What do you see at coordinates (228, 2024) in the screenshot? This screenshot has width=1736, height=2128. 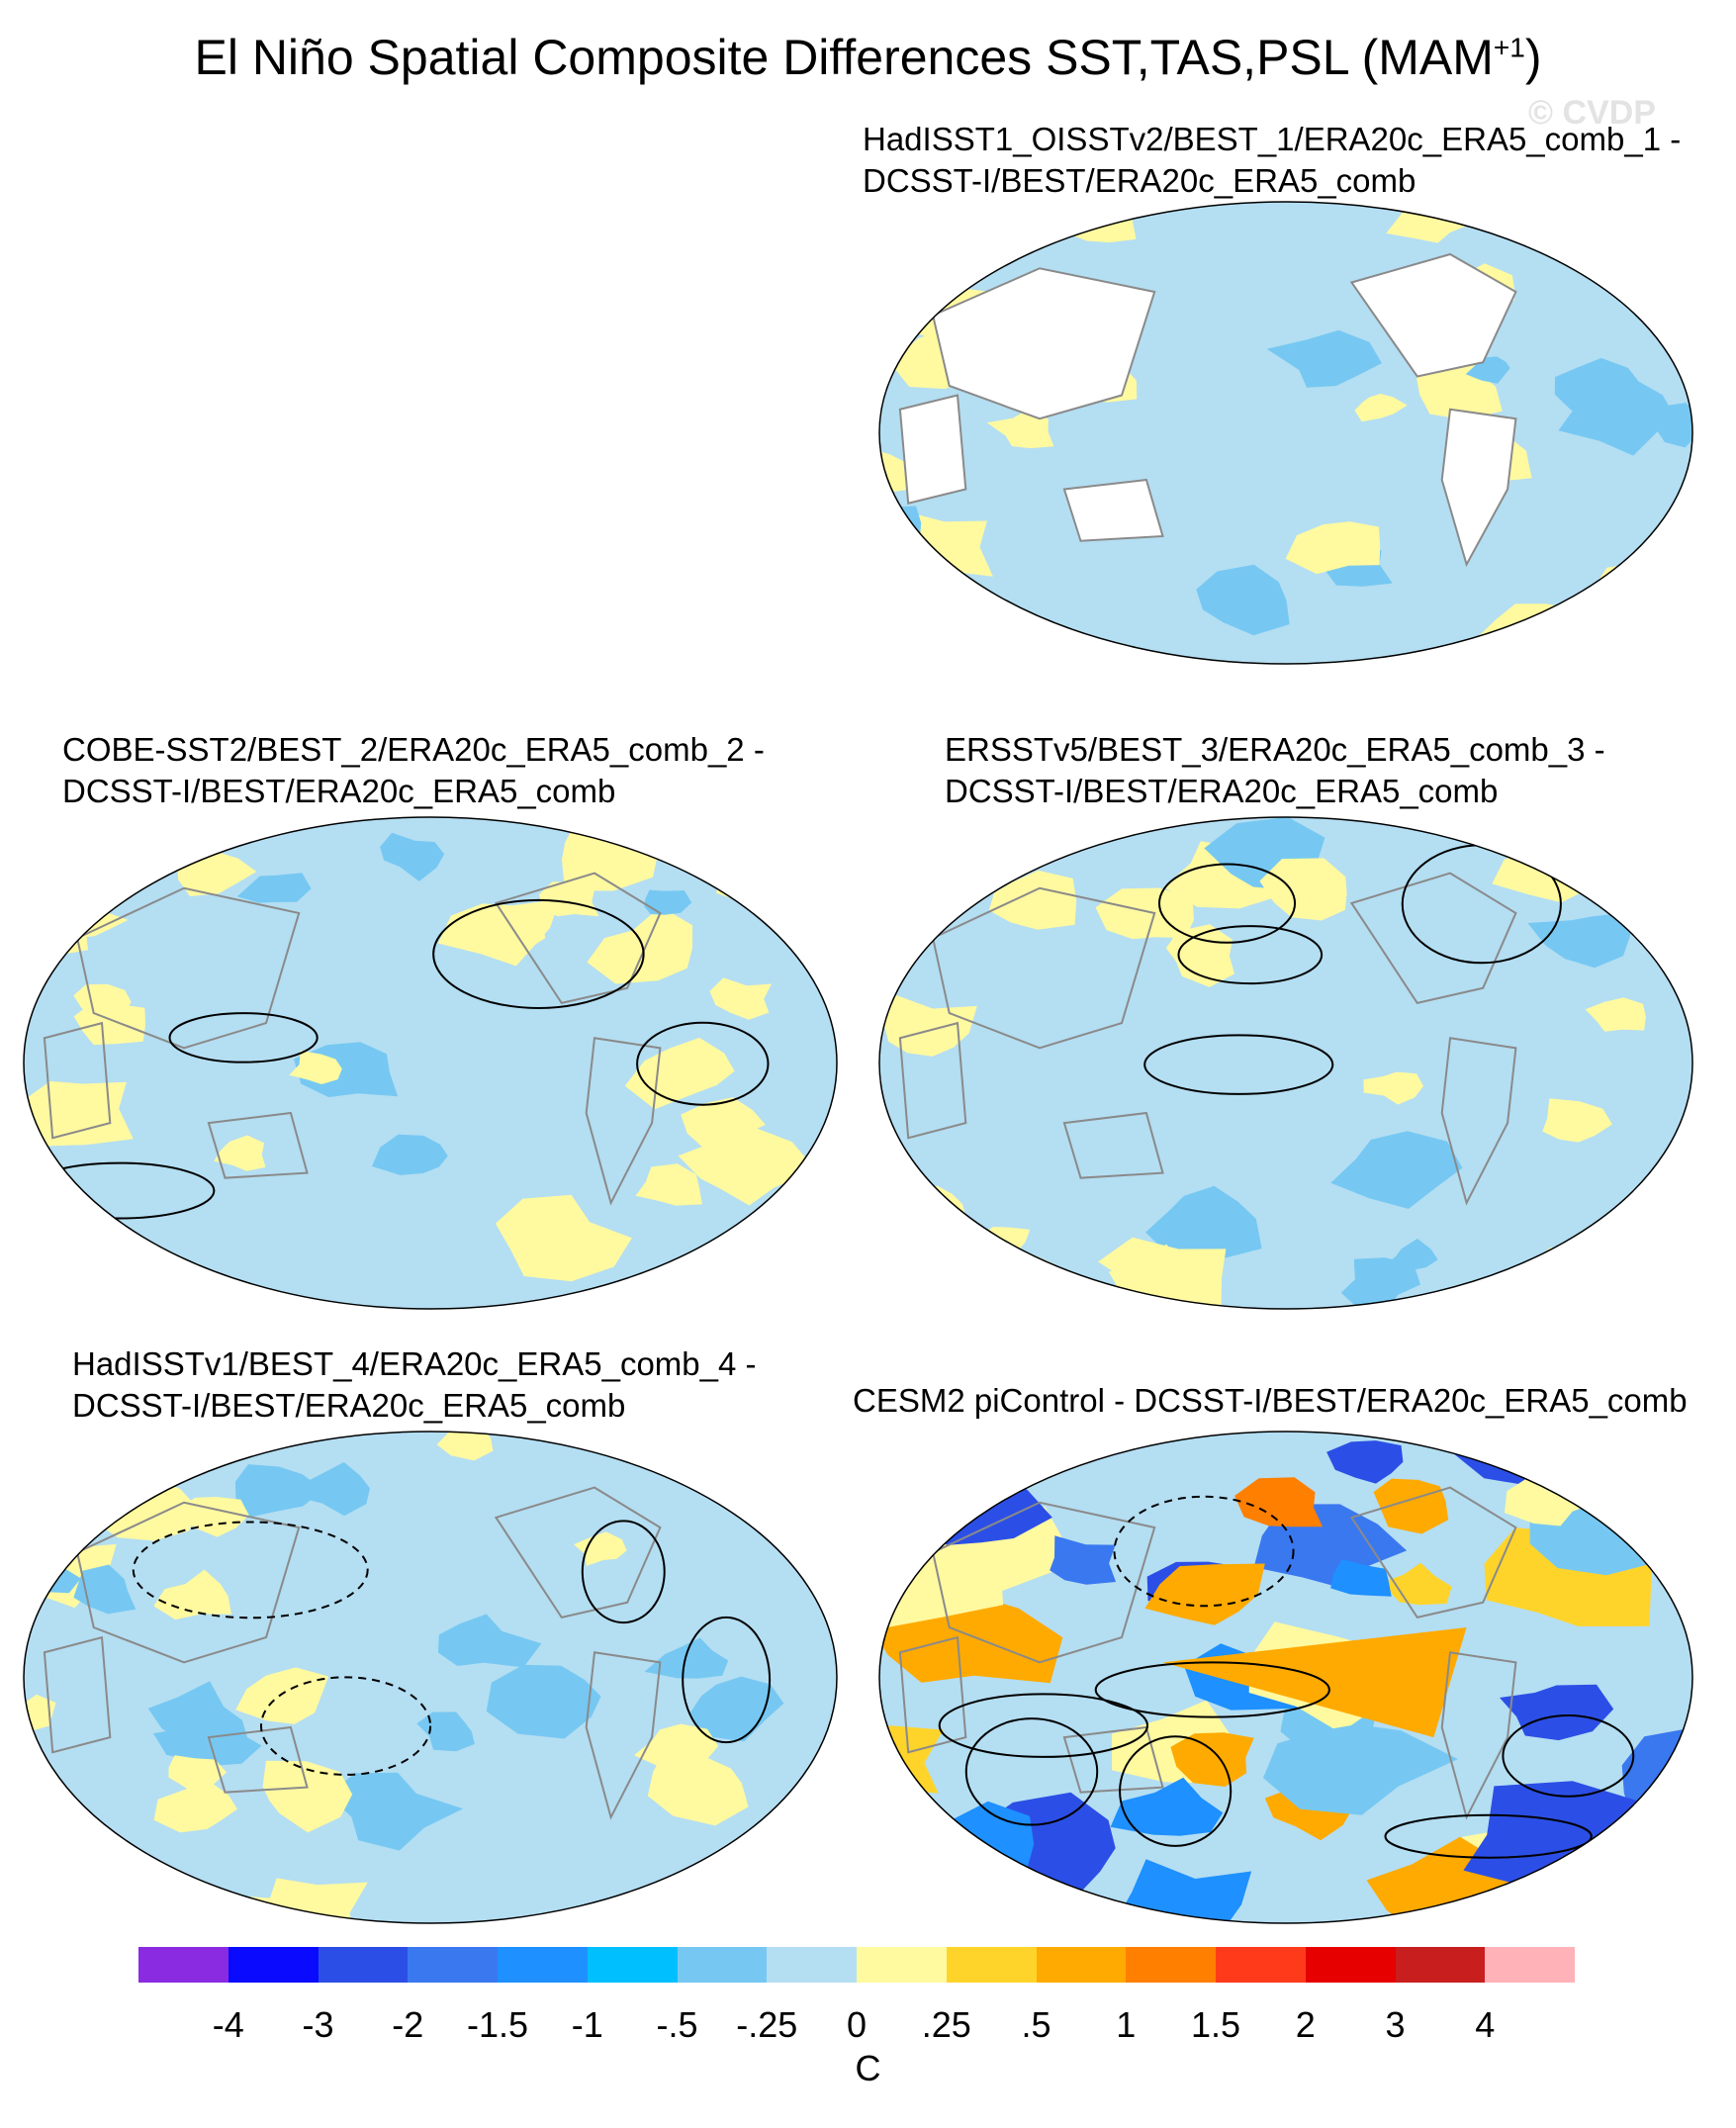 I see `colorbar-tick-label: -4` at bounding box center [228, 2024].